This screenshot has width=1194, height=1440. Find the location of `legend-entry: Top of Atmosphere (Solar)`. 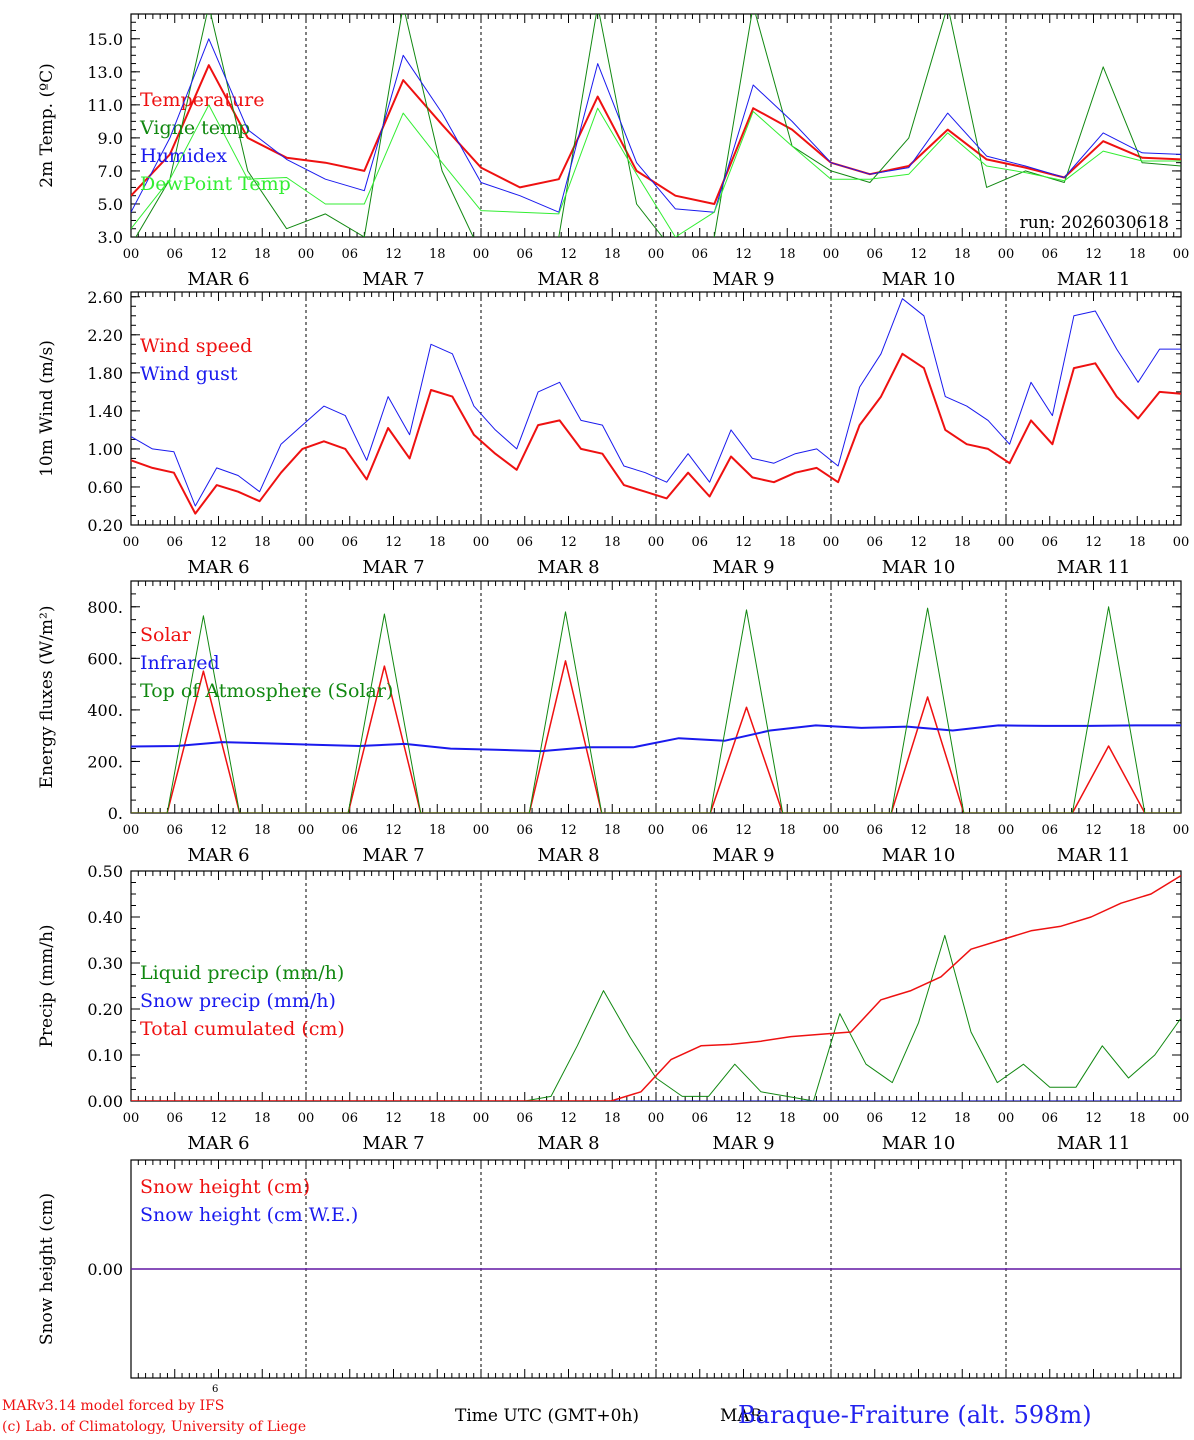

legend-entry: Top of Atmosphere (Solar) is located at coordinates (266, 691).